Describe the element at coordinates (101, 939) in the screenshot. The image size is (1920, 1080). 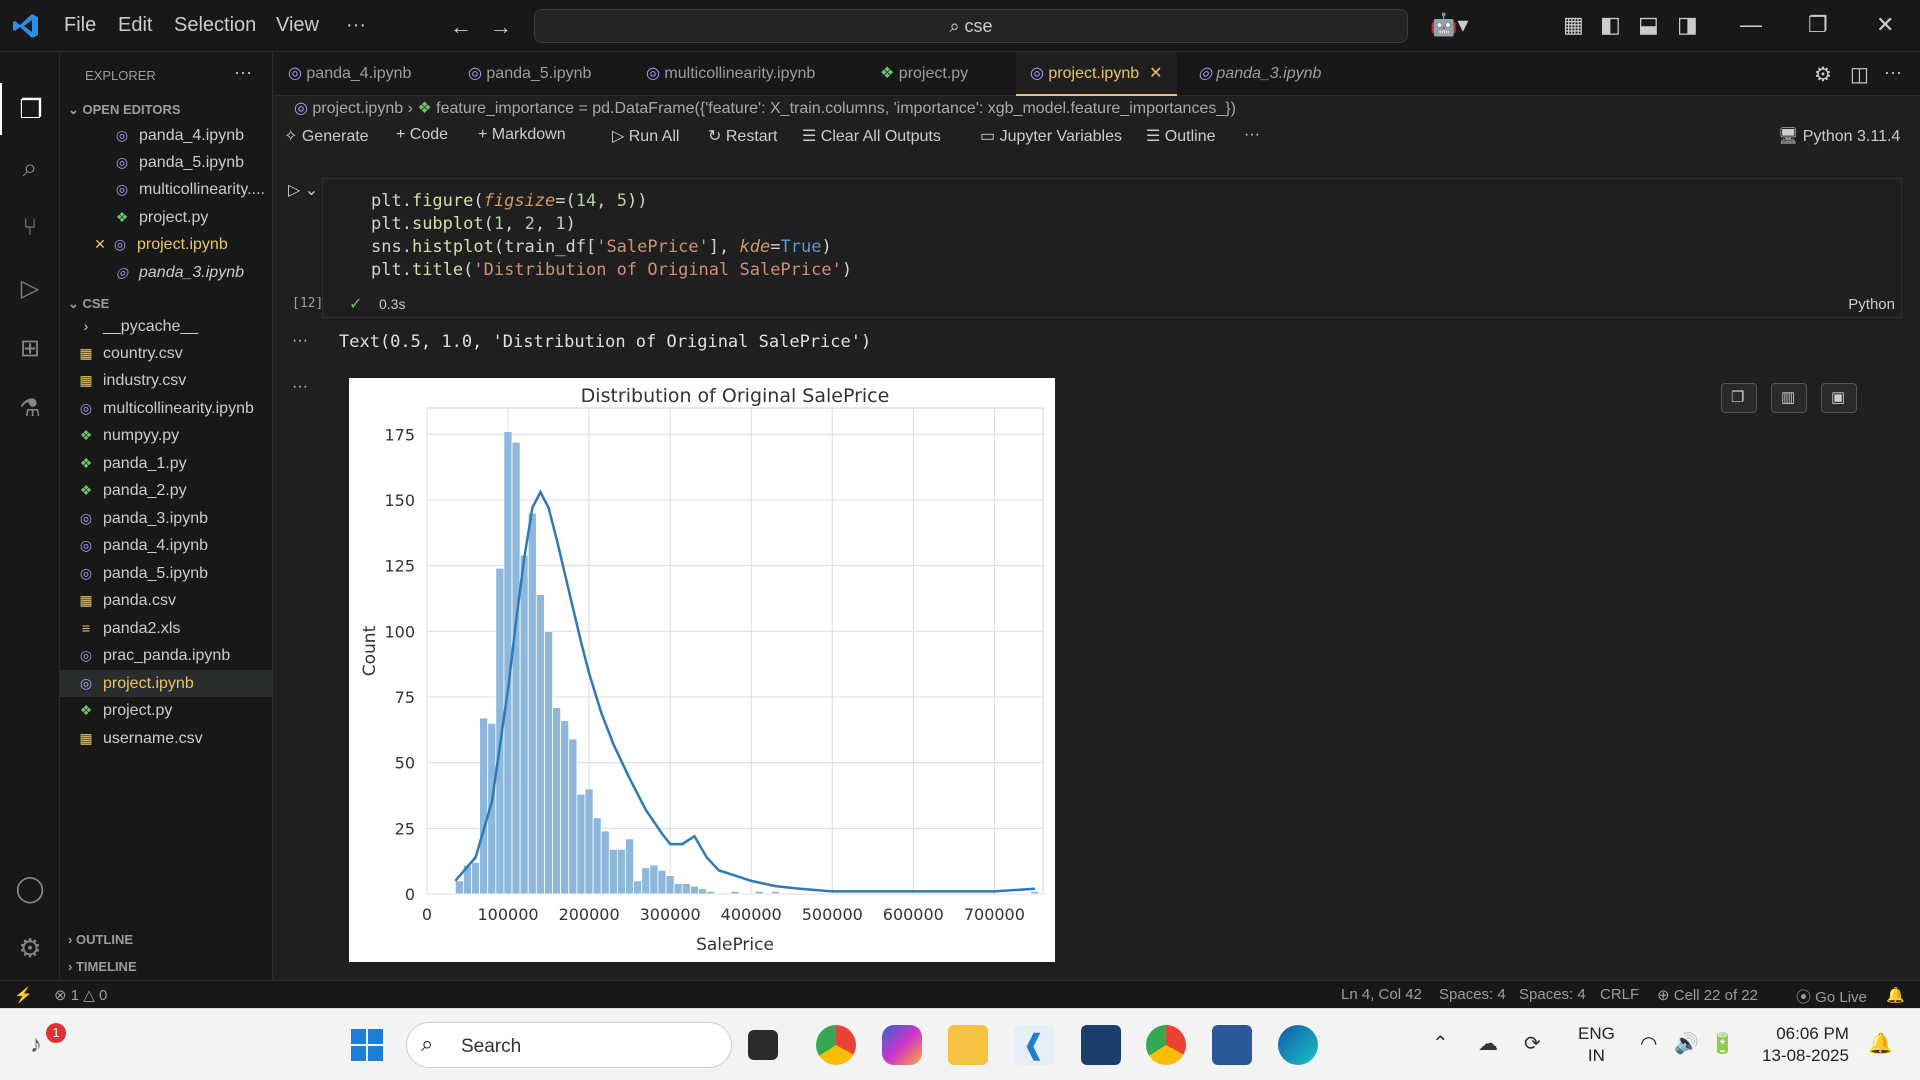
I see `outline-section: › OUTLINE` at that location.